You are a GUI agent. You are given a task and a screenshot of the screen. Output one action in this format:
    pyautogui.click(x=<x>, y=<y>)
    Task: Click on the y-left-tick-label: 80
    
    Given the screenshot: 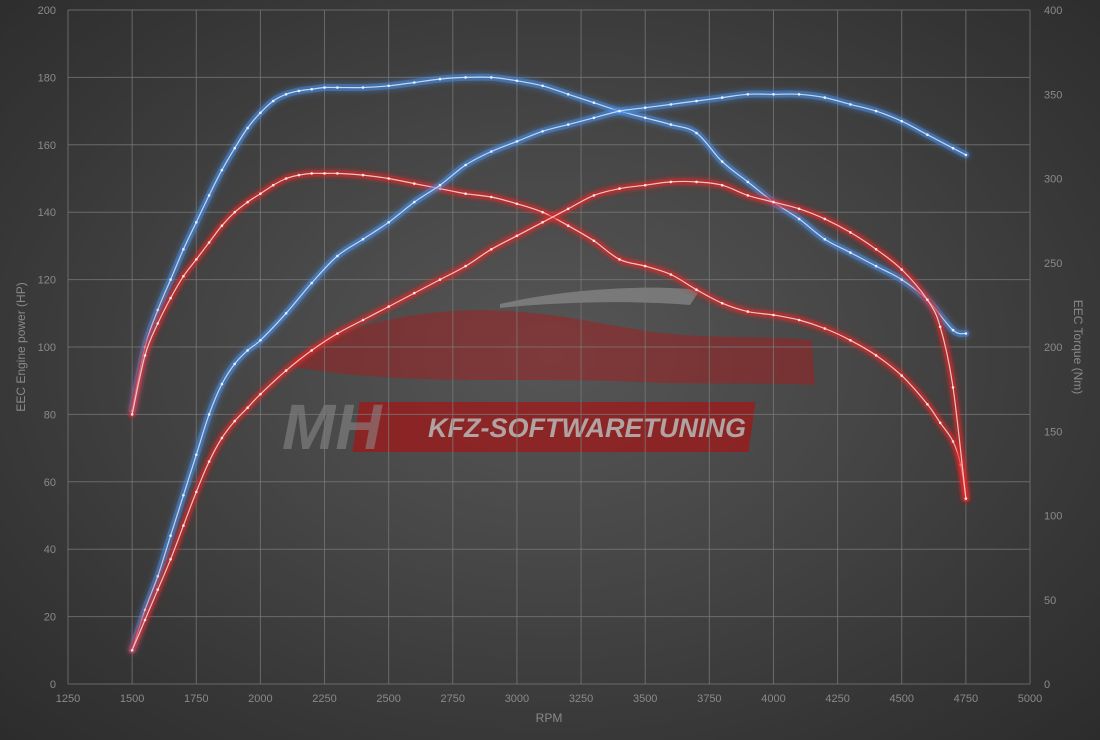 What is the action you would take?
    pyautogui.click(x=50, y=415)
    